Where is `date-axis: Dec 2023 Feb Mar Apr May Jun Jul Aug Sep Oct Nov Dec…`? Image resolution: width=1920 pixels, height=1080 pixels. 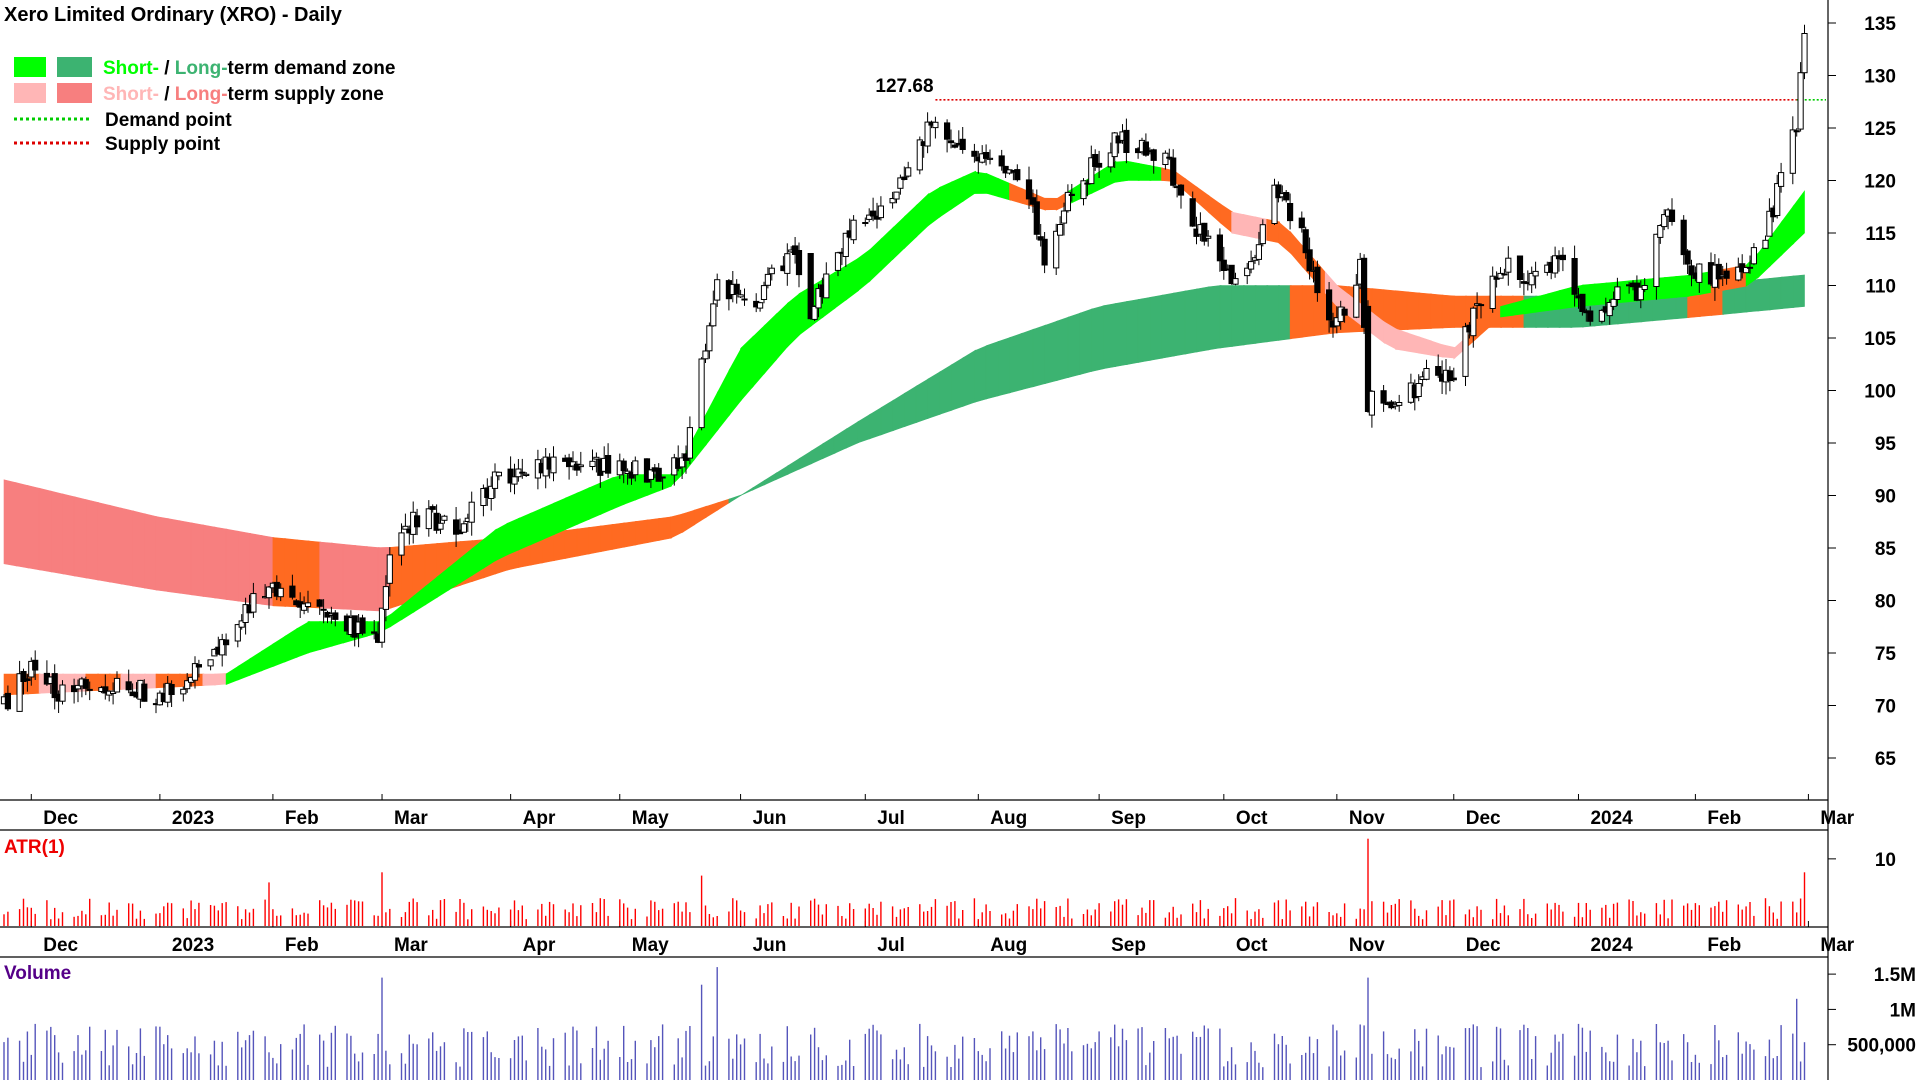 date-axis: Dec 2023 Feb Mar Apr May Jun Jul Aug Sep Oct Nov Dec… is located at coordinates (942, 875).